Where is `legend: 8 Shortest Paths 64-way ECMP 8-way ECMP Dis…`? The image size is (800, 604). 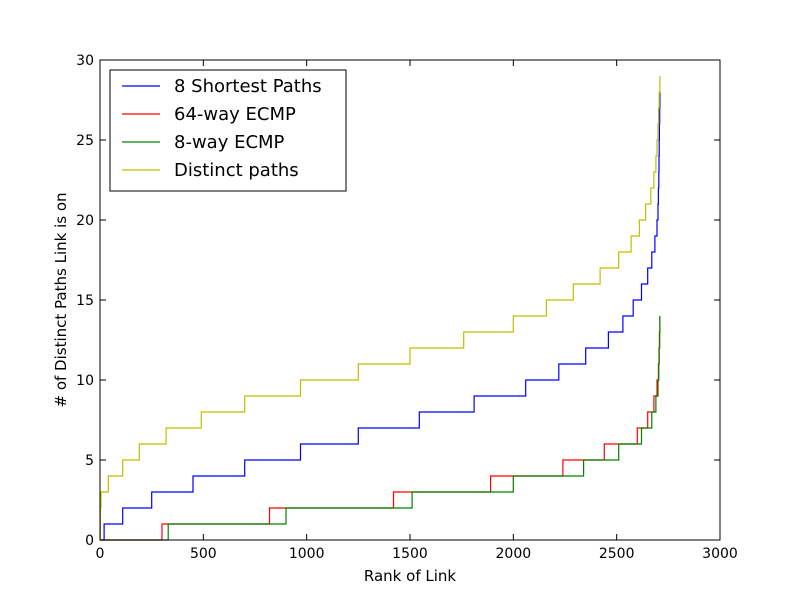 legend: 8 Shortest Paths 64-way ECMP 8-way ECMP Dis… is located at coordinates (228, 130).